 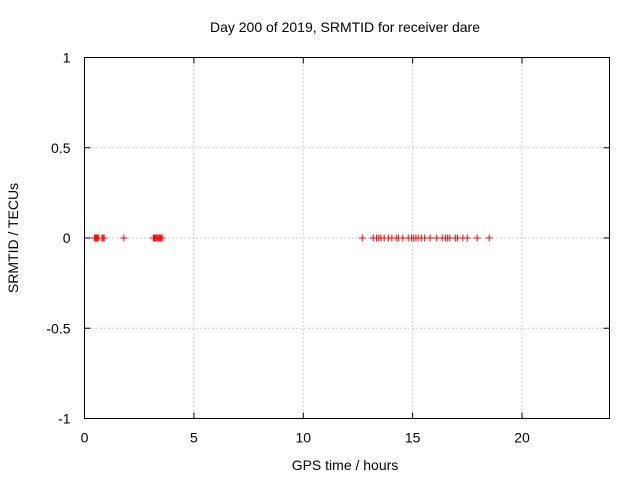 What do you see at coordinates (67, 238) in the screenshot?
I see `y-tick-label: 0` at bounding box center [67, 238].